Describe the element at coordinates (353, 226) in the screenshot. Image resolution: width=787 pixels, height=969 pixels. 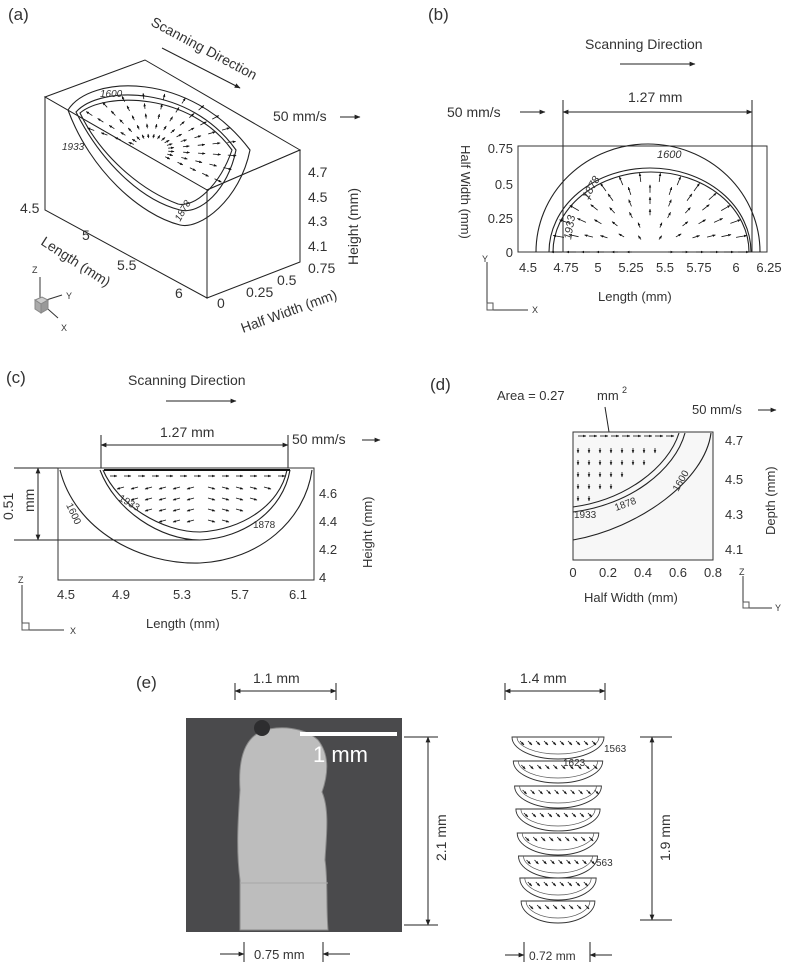
I see `panel-a-height-title: Height (mm)` at that location.